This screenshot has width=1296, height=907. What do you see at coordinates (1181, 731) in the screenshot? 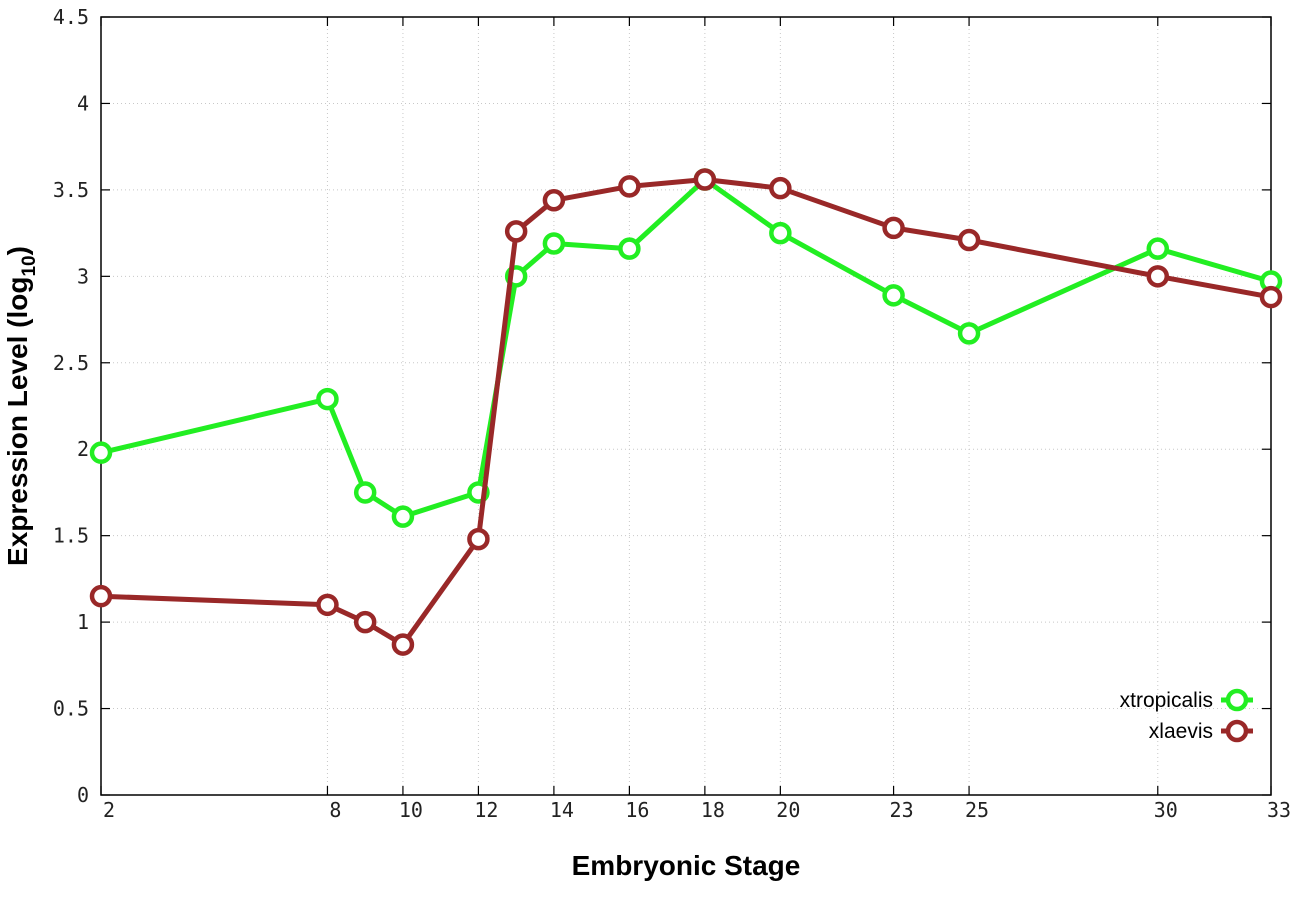
I see `legend-label-xlaevis: xlaevis` at bounding box center [1181, 731].